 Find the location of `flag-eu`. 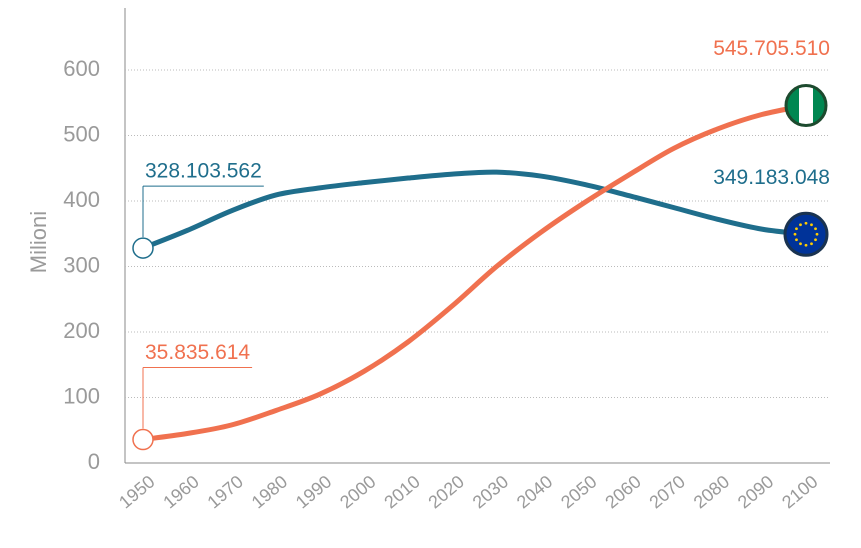

flag-eu is located at coordinates (806, 234).